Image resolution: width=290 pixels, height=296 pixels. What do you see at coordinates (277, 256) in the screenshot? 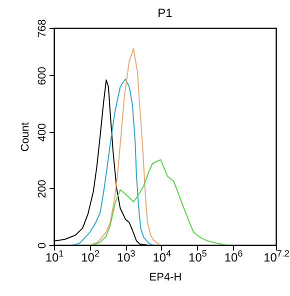
I see `x-tick-label: 10$^{7.2}$` at bounding box center [277, 256].